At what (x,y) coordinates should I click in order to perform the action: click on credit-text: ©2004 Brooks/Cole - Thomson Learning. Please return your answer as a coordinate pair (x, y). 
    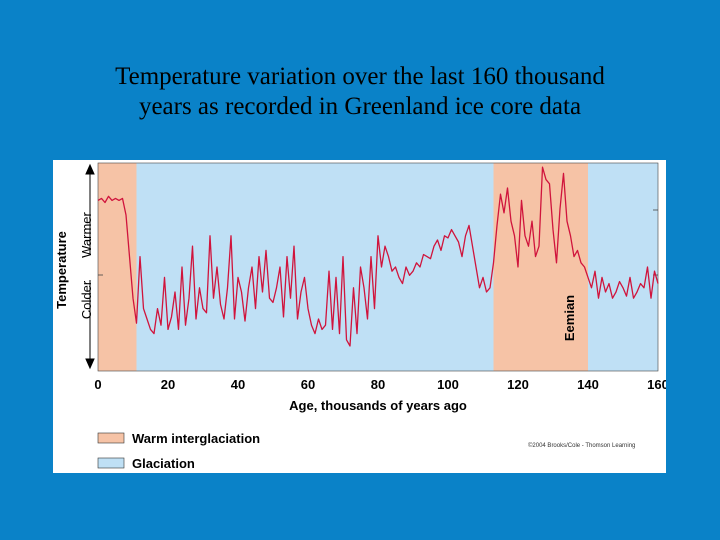
    Looking at the image, I should click on (582, 446).